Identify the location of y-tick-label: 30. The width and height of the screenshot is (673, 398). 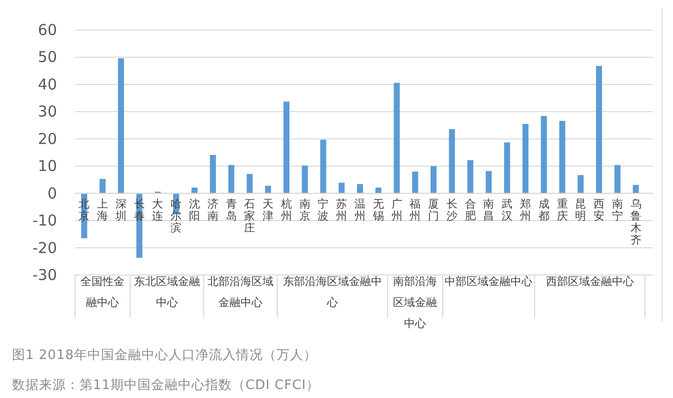
(47, 111).